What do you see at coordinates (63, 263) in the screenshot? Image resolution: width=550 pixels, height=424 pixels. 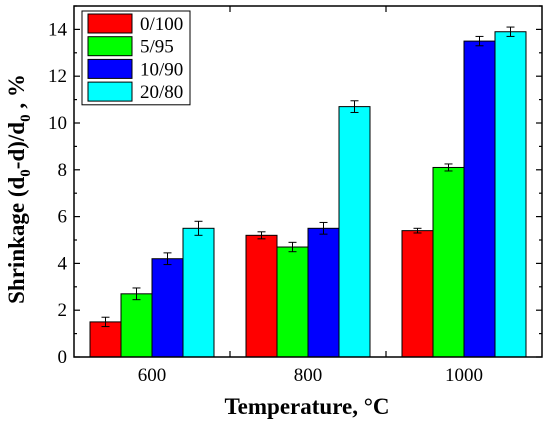 I see `y-tick-label: 4` at bounding box center [63, 263].